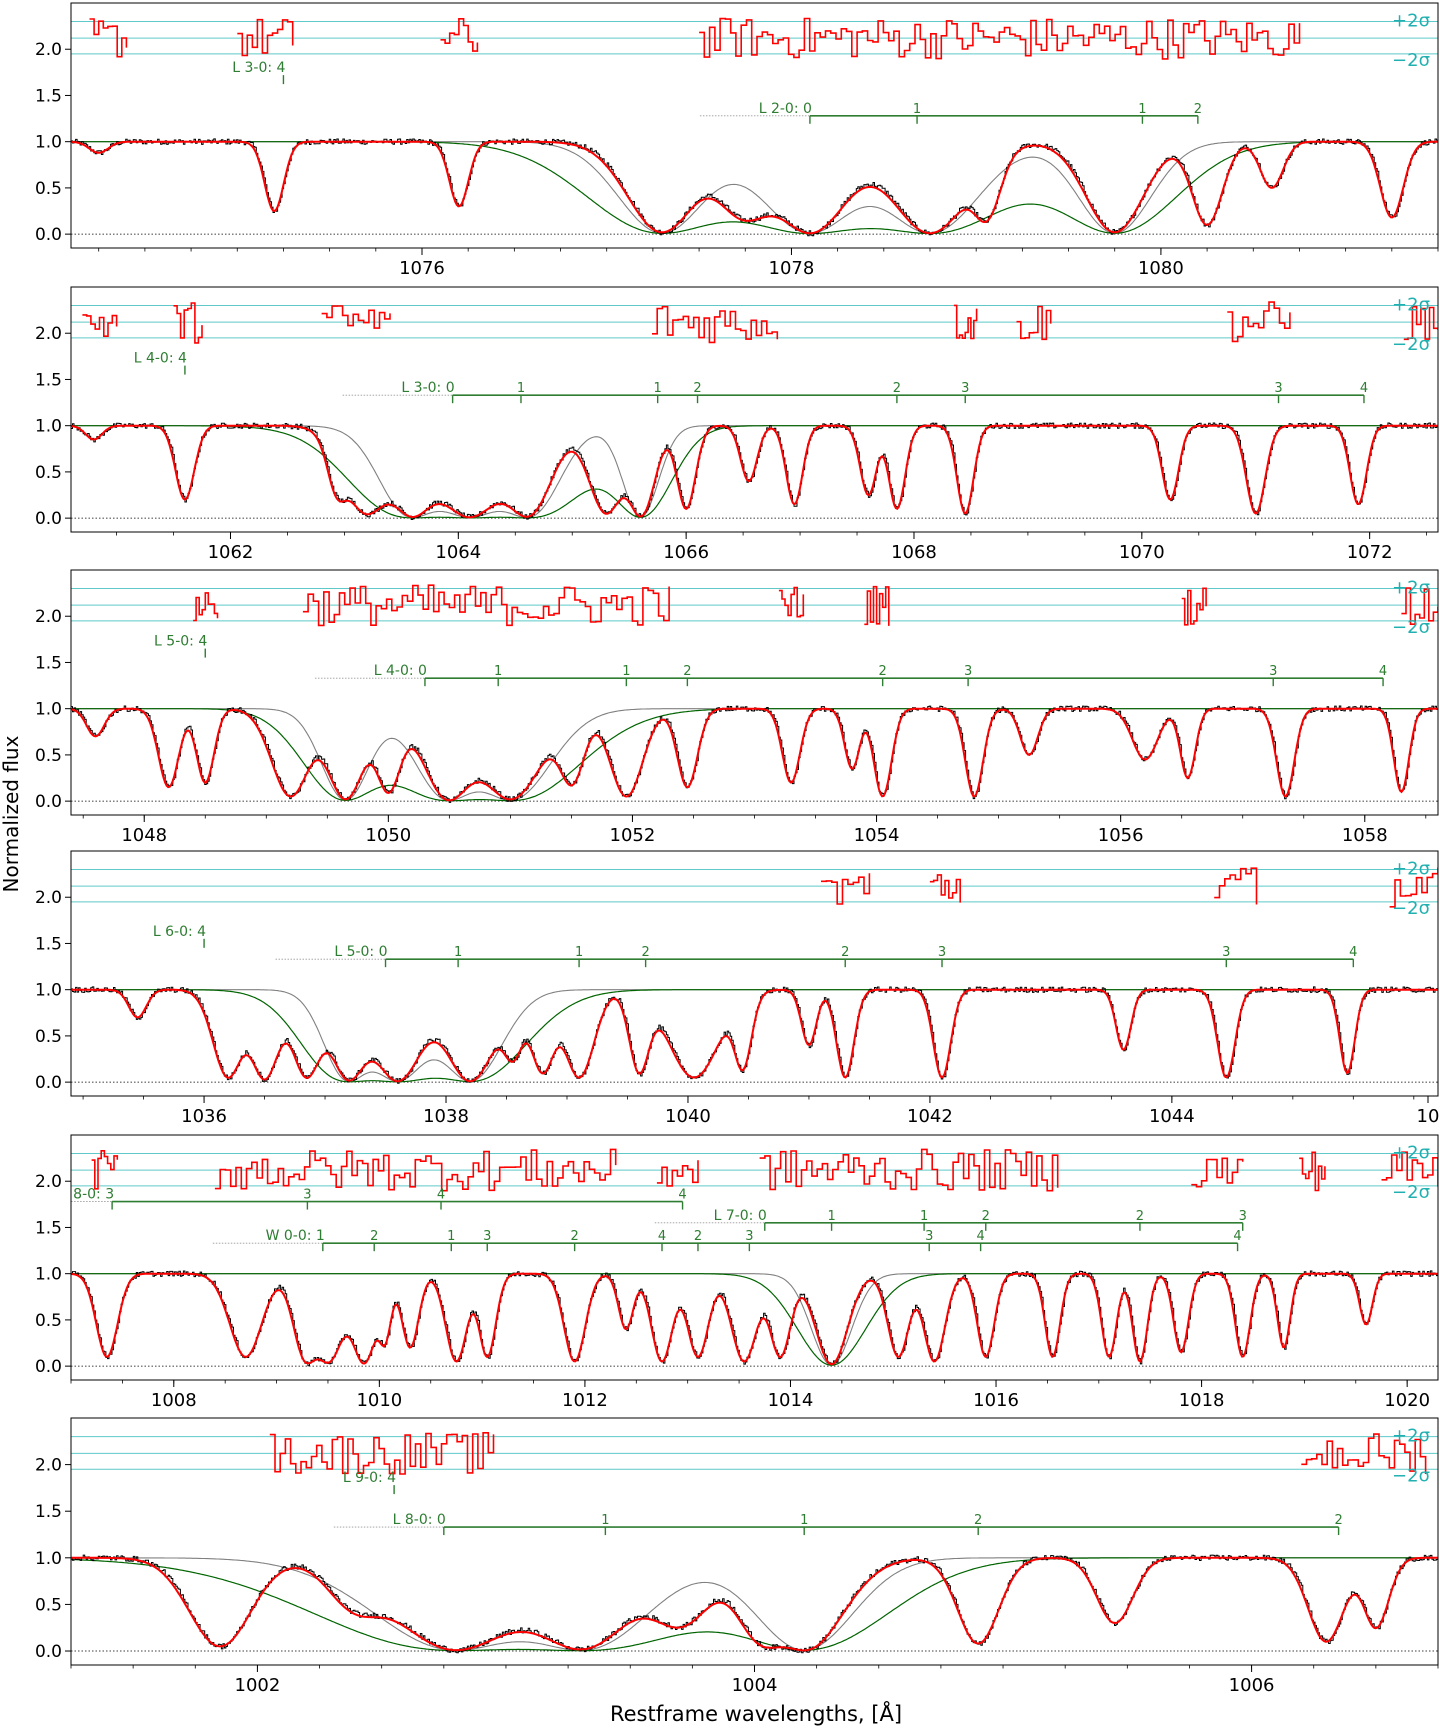 The width and height of the screenshot is (1440, 1728). Describe the element at coordinates (1370, 552) in the screenshot. I see `x-tick-label: 1072` at that location.